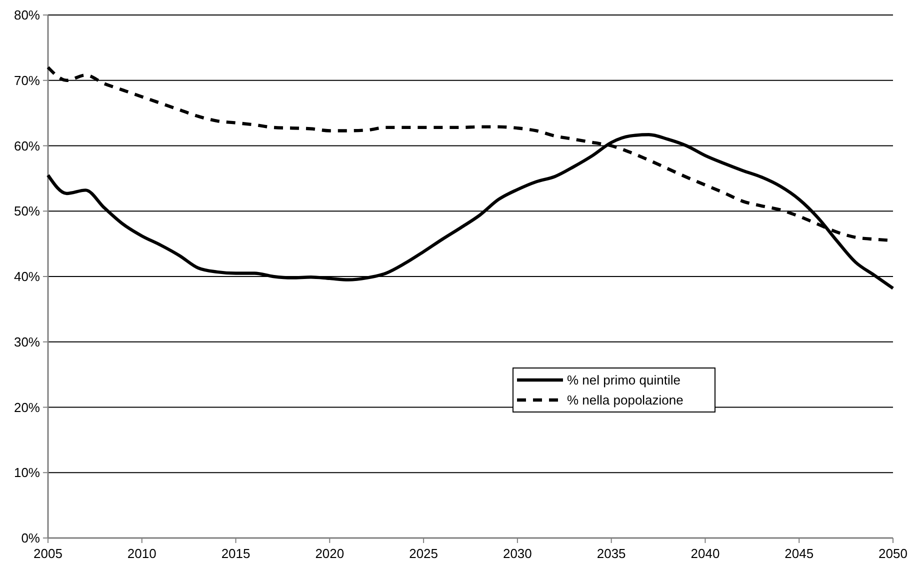 The image size is (915, 577). What do you see at coordinates (27, 407) in the screenshot?
I see `y-tick-label: 20%` at bounding box center [27, 407].